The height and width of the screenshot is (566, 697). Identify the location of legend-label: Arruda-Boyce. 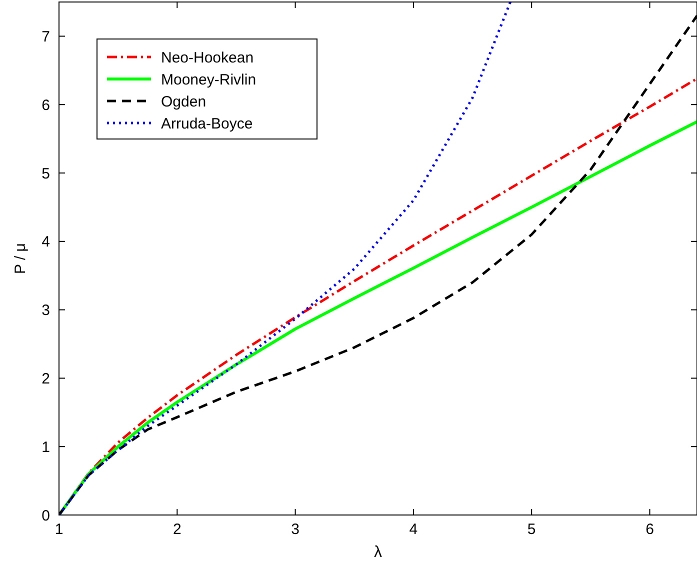
(207, 123).